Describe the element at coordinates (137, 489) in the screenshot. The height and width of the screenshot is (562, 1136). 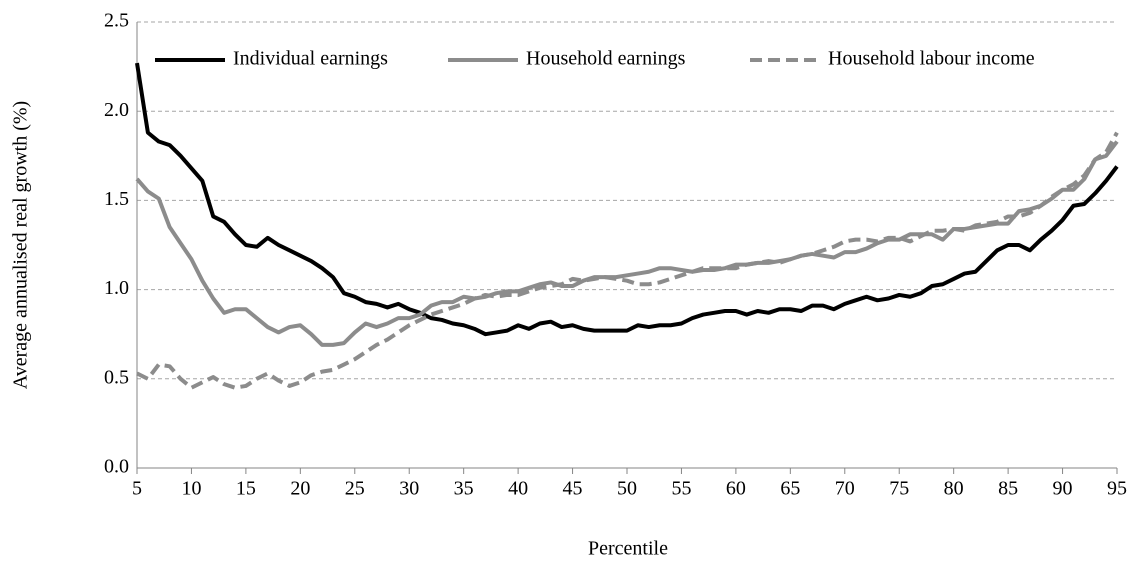
I see `x-tick-label: 5` at that location.